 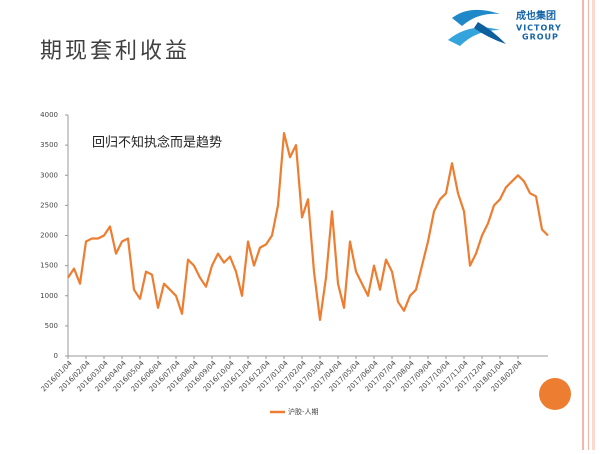 What do you see at coordinates (49, 145) in the screenshot?
I see `y-tick-label: 3500` at bounding box center [49, 145].